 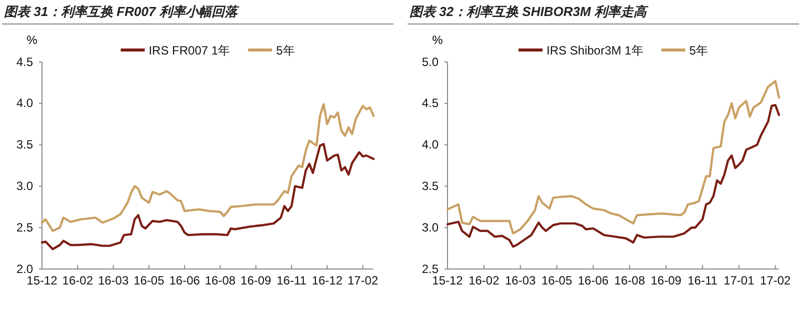 I want to click on chart-title: 图表 31：利率互换 FR007 利率小幅回落, so click(x=122, y=11).